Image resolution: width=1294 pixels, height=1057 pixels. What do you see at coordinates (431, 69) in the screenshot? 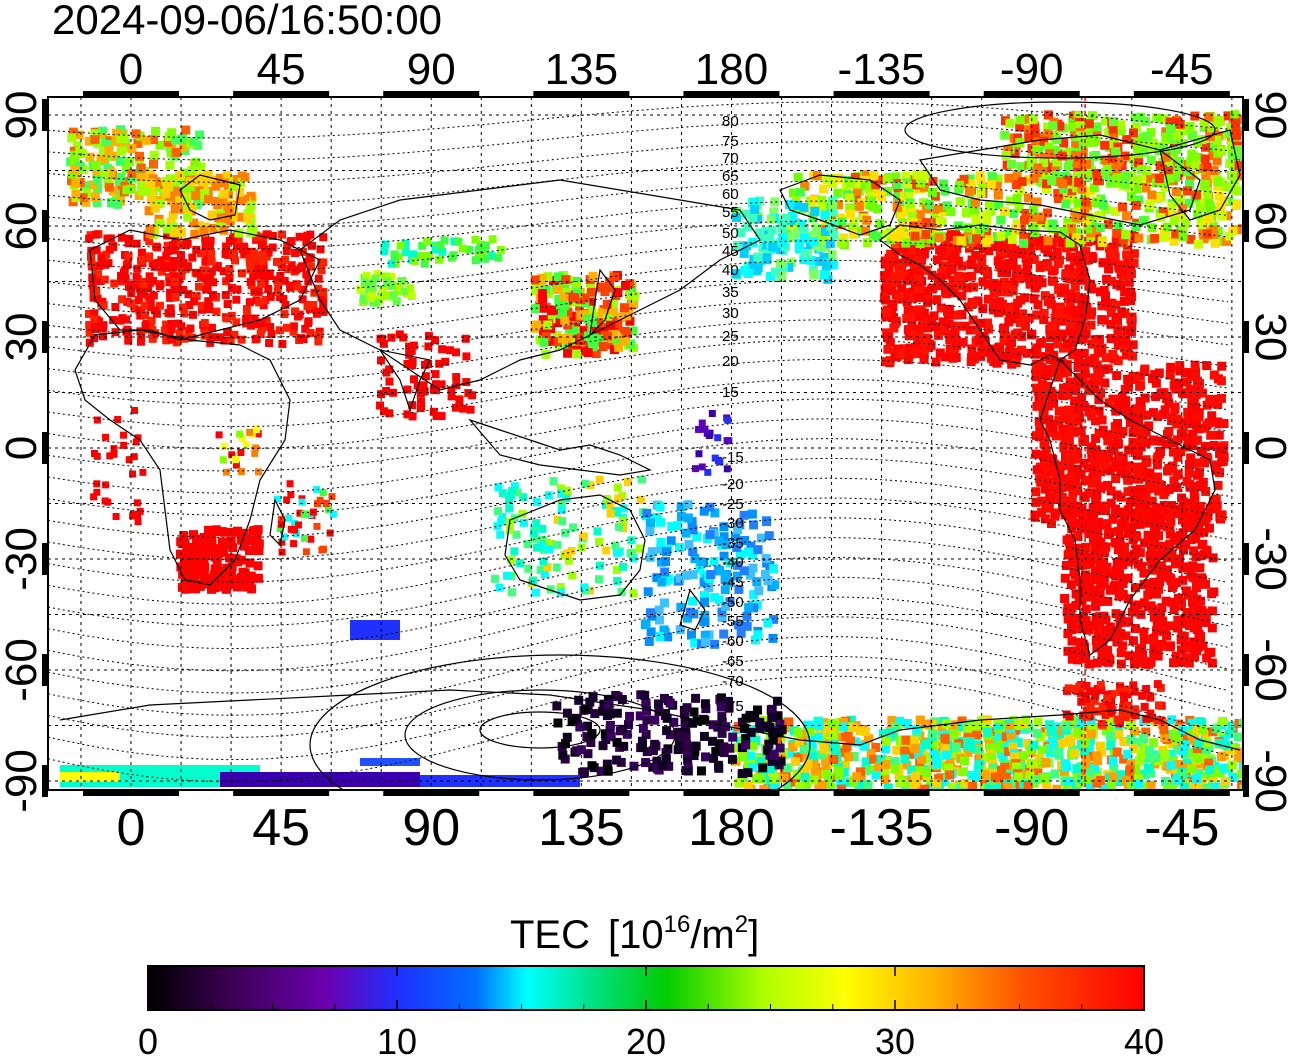
I see `top-lon-tick-label: 90` at bounding box center [431, 69].